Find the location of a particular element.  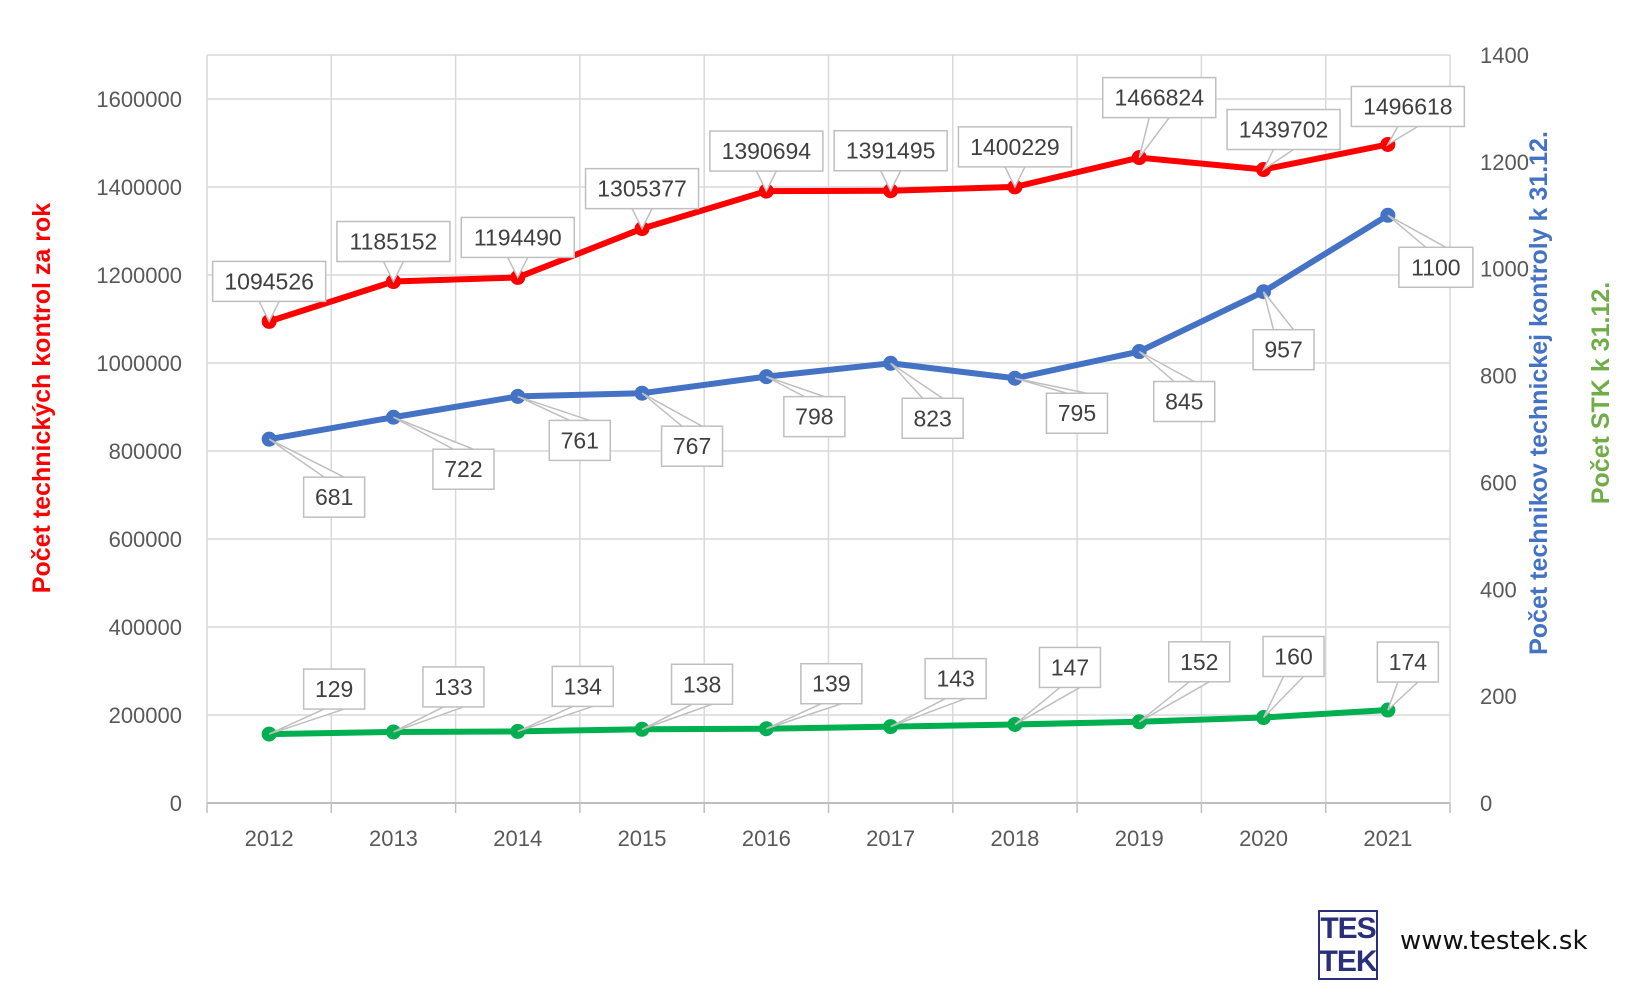

logo-bottom-row: TEK is located at coordinates (1348, 961).